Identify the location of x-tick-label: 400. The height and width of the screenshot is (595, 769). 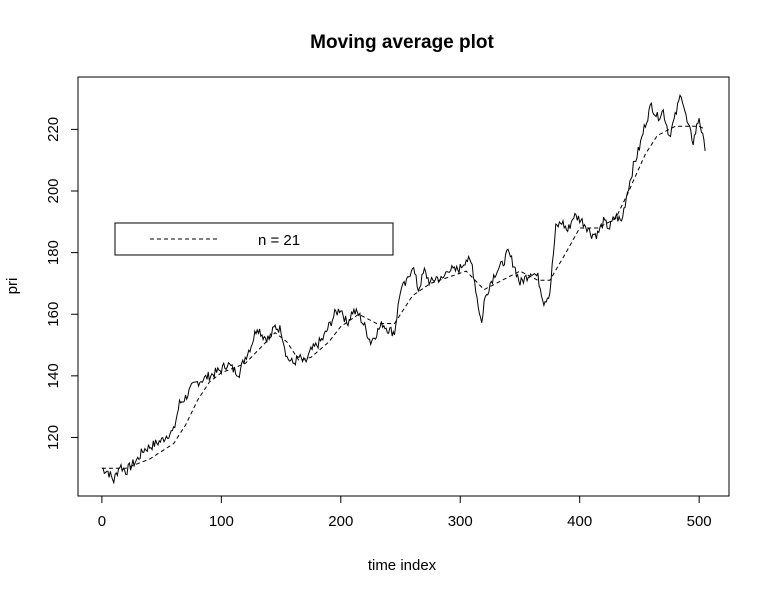
(579, 521).